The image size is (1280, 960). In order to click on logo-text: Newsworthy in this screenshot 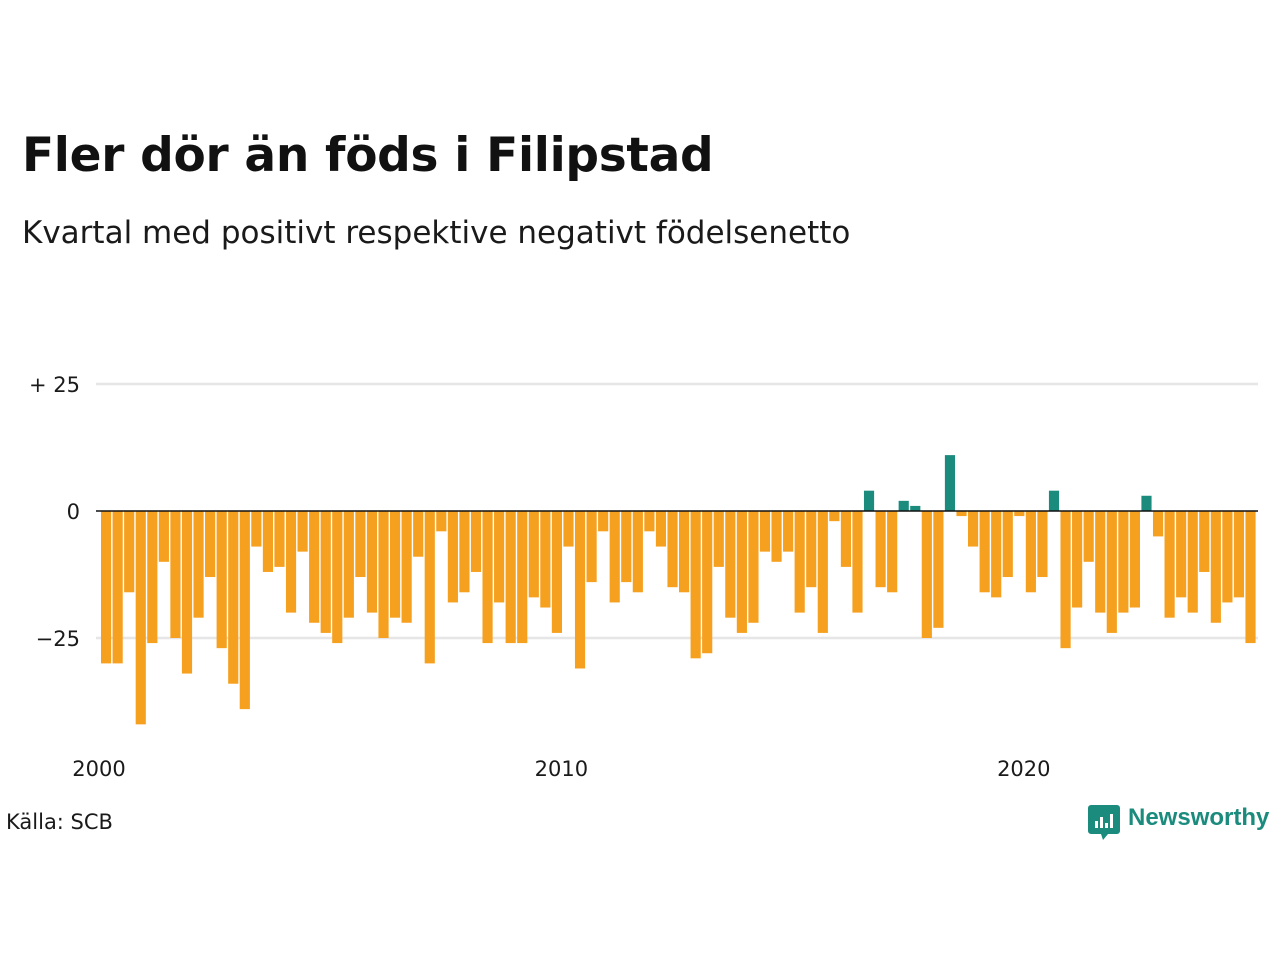, I will do `click(1199, 817)`.